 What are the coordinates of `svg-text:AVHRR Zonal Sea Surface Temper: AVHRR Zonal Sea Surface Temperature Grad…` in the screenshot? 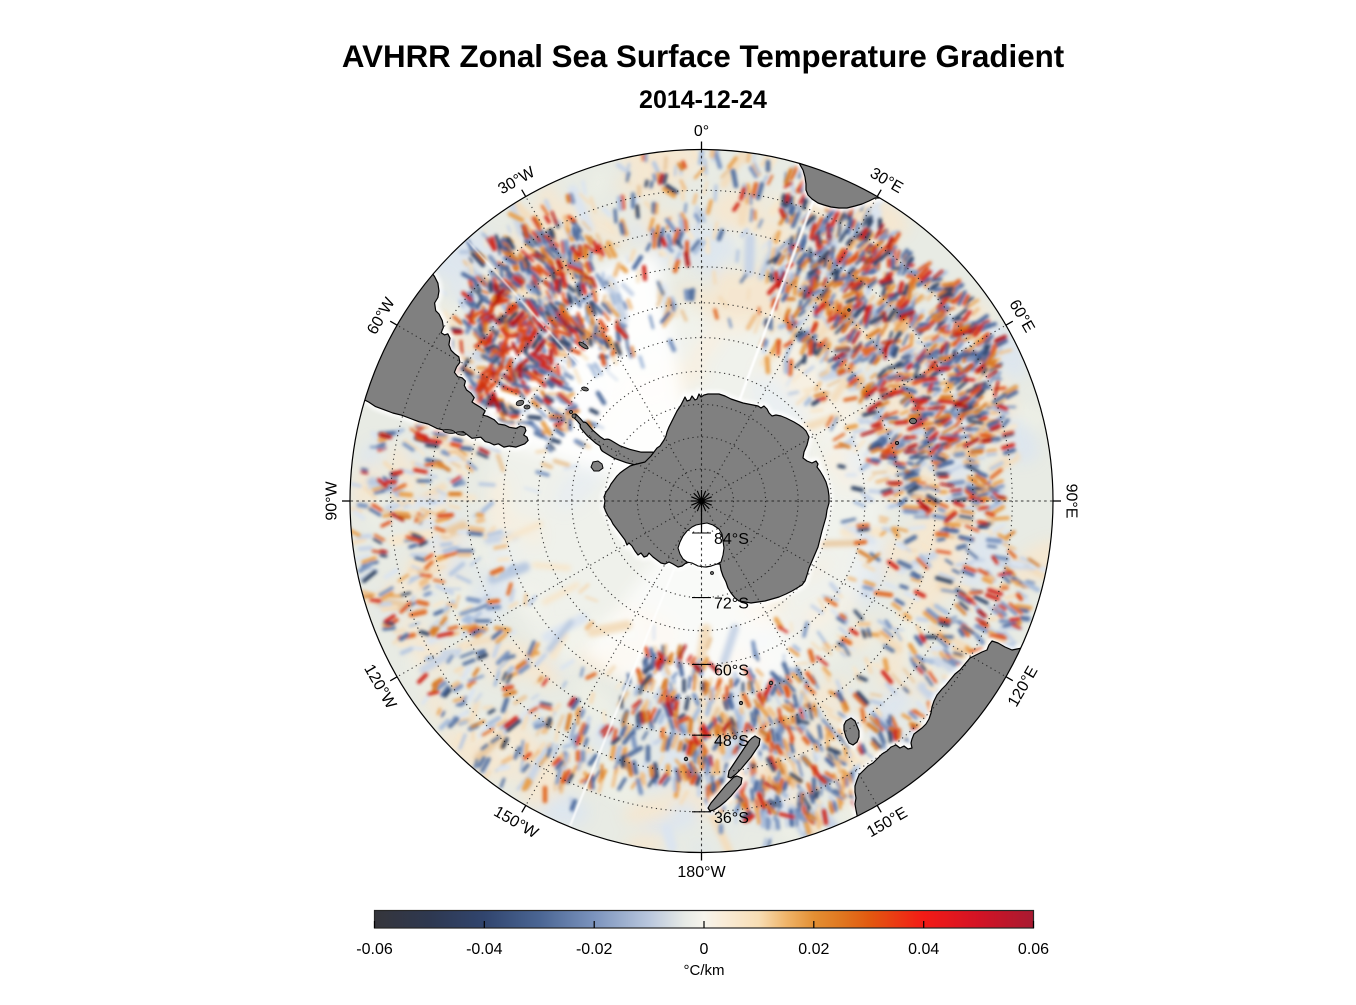 It's located at (703, 56).